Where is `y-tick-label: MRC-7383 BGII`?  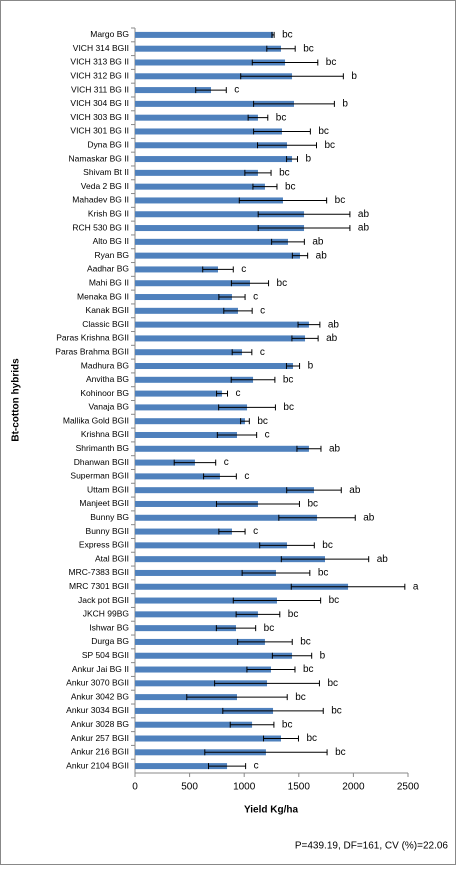
y-tick-label: MRC-7383 BGII is located at coordinates (99, 572).